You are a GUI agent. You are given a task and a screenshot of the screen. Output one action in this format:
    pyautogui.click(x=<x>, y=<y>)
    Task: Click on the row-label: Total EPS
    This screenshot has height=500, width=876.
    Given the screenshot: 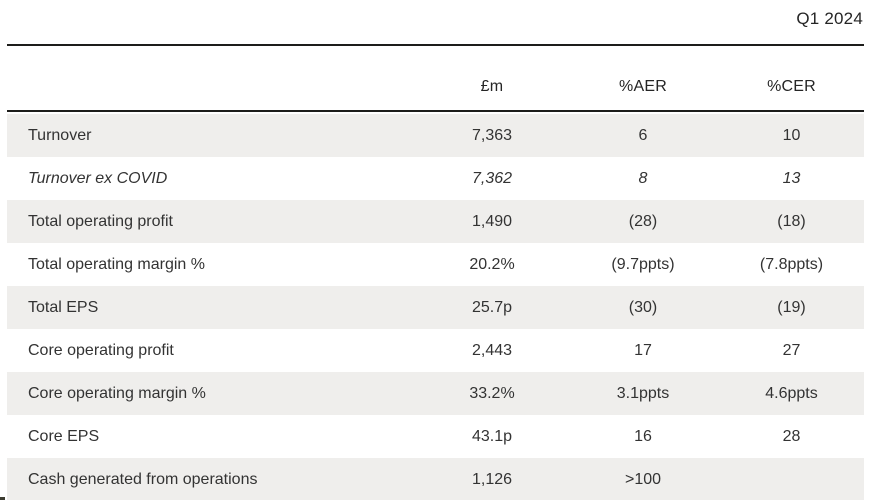 What is the action you would take?
    pyautogui.click(x=63, y=307)
    